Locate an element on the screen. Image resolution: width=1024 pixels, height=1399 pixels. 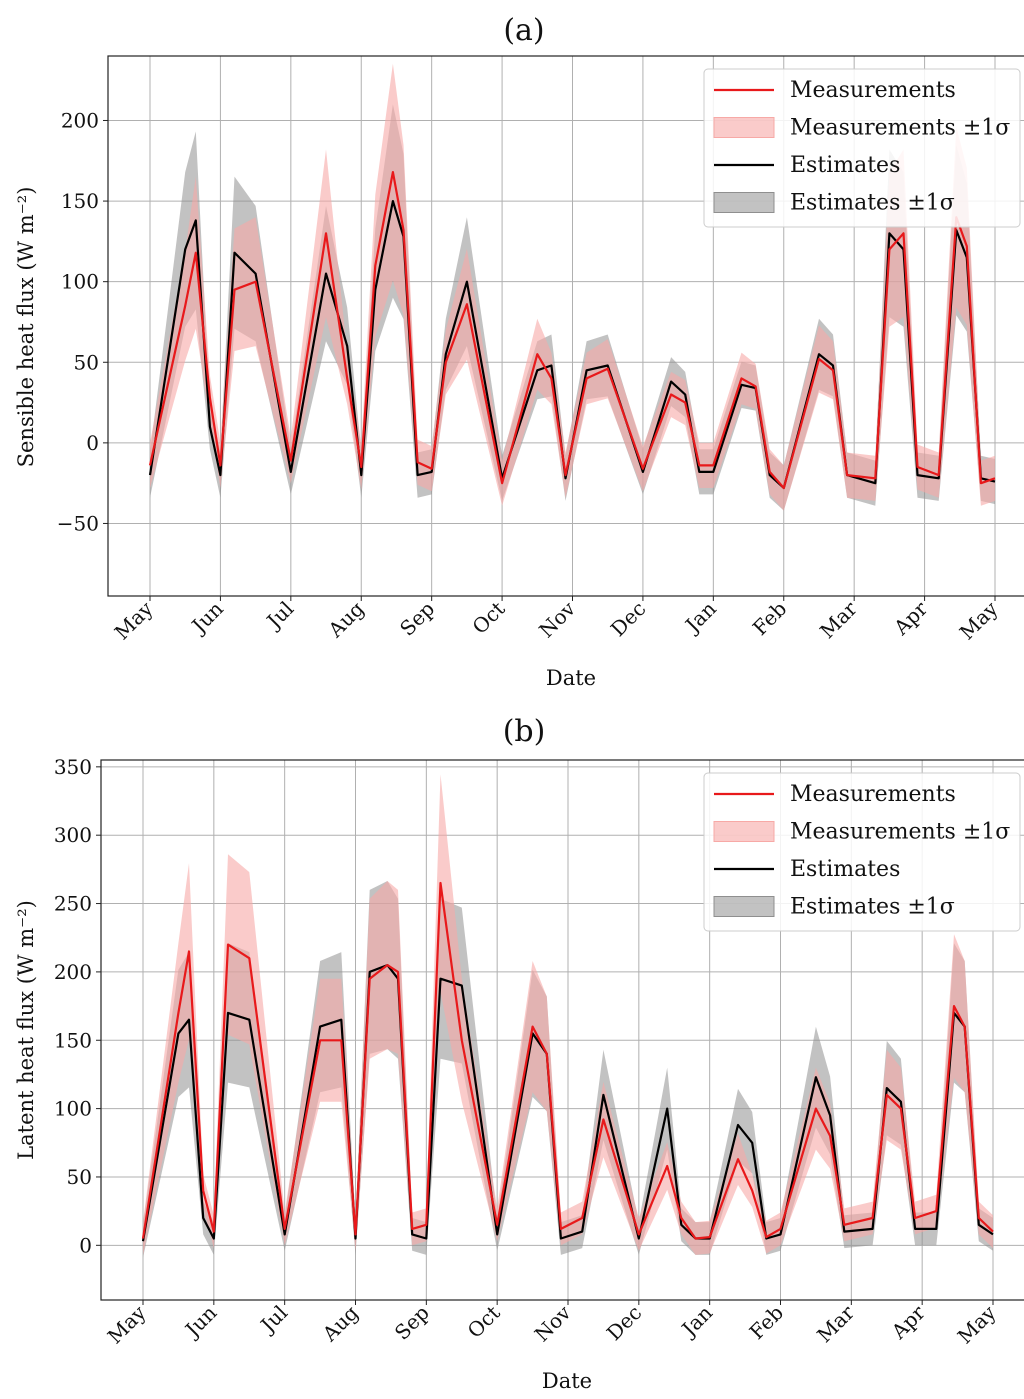
panel-a-ylabel: Sensible heat flux (W m⁻²) is located at coordinates (26, 327).